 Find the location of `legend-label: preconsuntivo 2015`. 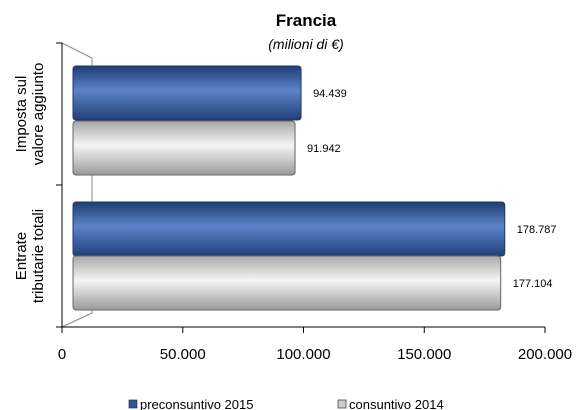

legend-label: preconsuntivo 2015 is located at coordinates (196, 403).